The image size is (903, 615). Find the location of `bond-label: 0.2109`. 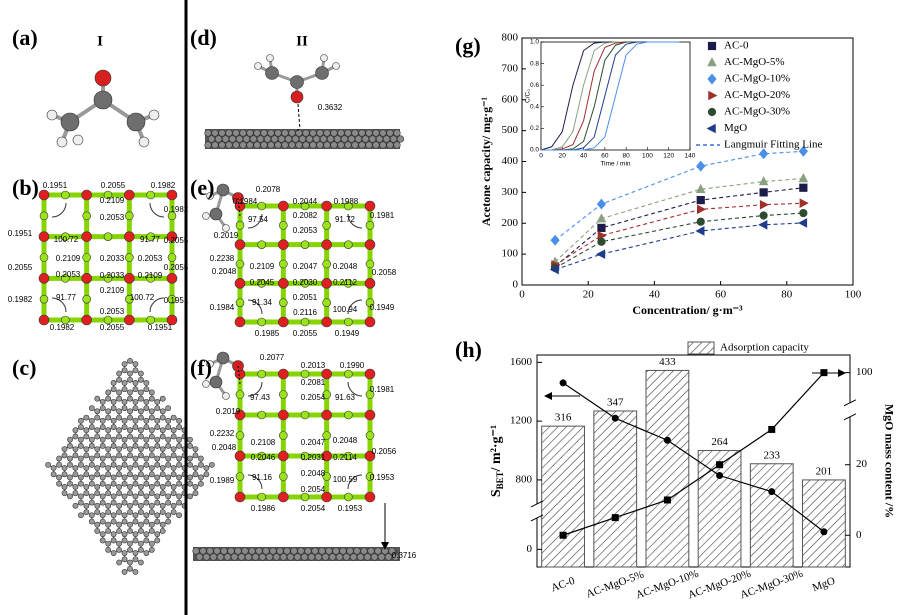

bond-label: 0.2109 is located at coordinates (68, 258).